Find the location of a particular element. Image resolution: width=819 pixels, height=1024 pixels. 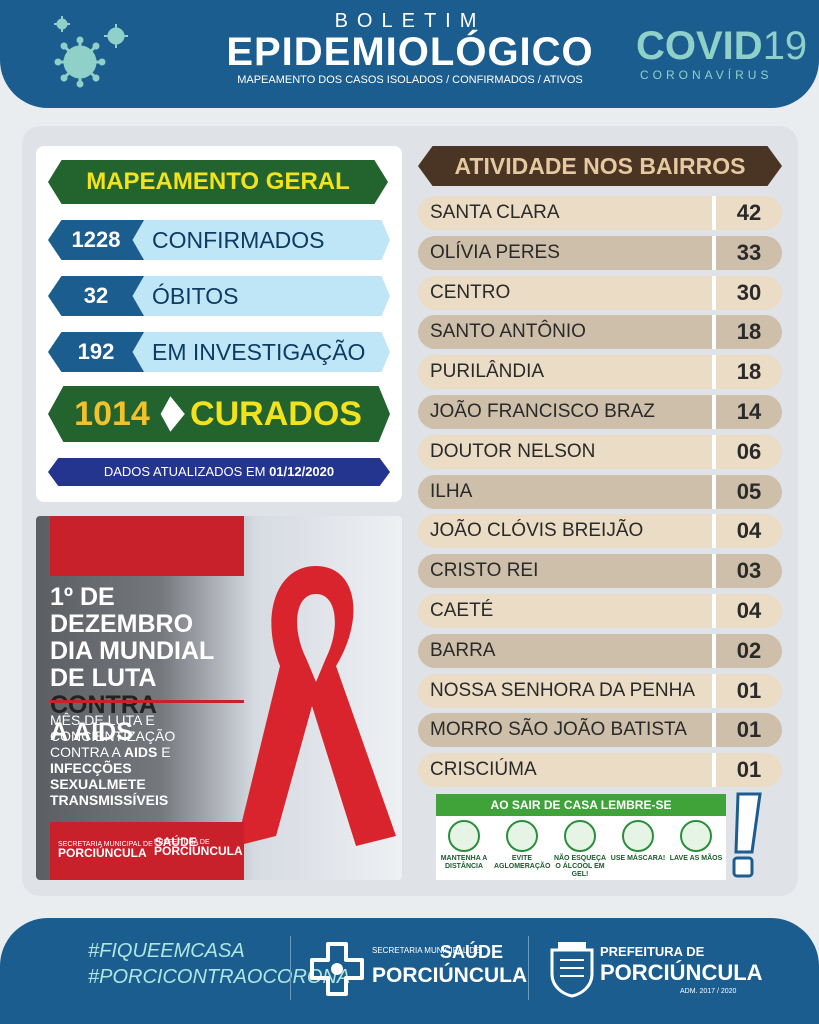

neighborhood-row: SANTA CLARA 42 is located at coordinates (600, 213).